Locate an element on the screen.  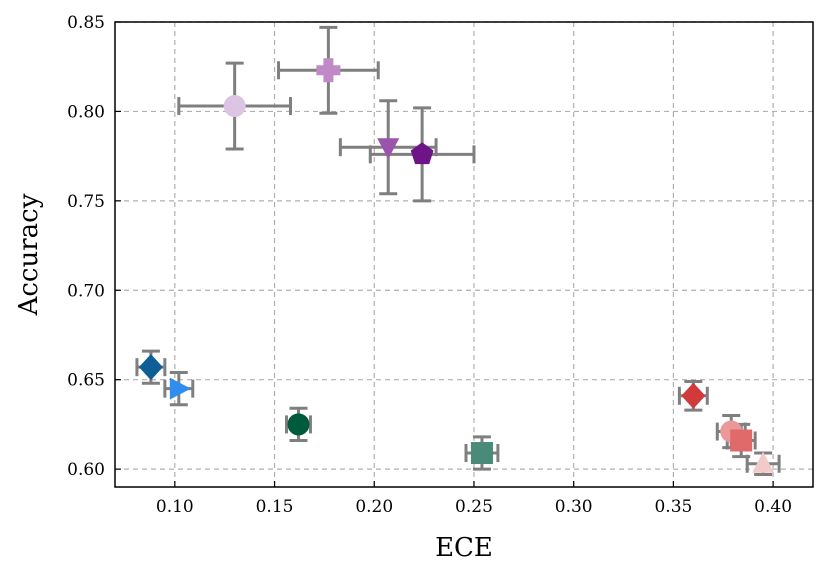
marker-pentagon is located at coordinates (422, 153).